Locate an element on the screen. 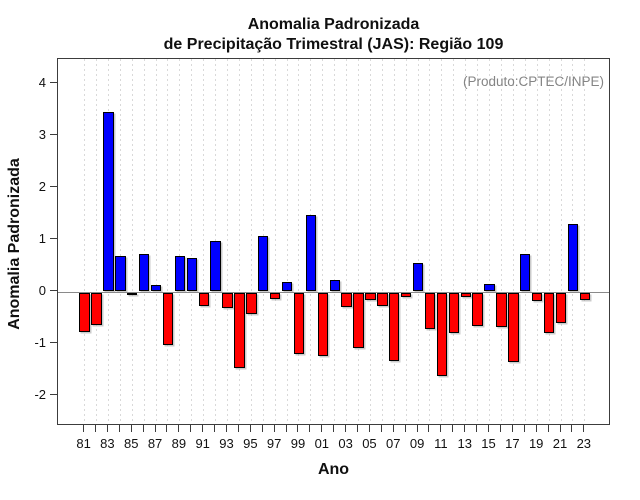  bar-2007 is located at coordinates (394, 327).